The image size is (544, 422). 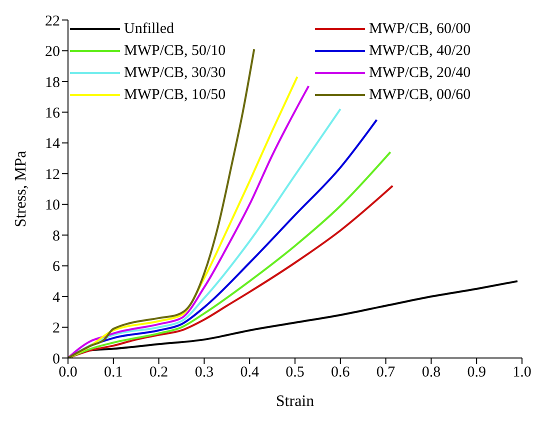 What do you see at coordinates (522, 372) in the screenshot?
I see `x-tick-label: 1.0` at bounding box center [522, 372].